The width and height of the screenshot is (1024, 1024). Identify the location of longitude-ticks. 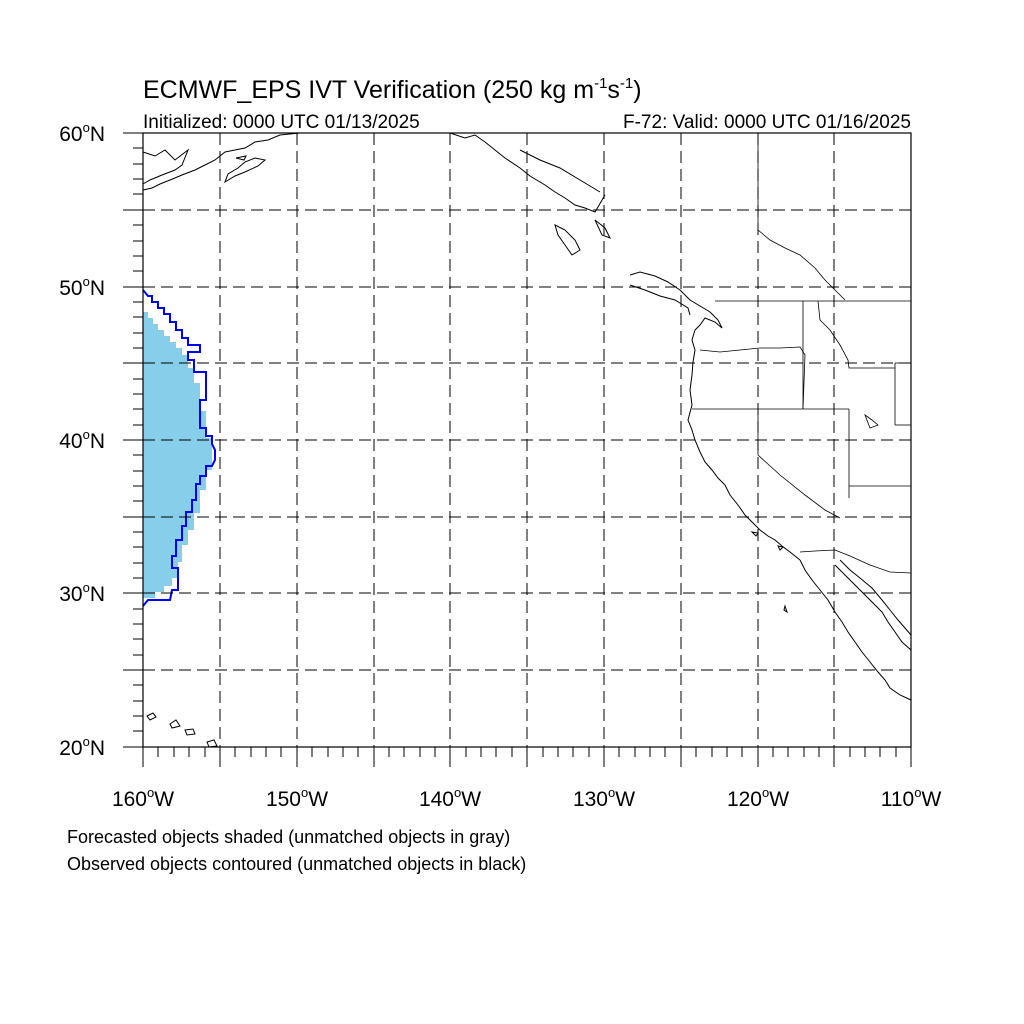
(527, 757).